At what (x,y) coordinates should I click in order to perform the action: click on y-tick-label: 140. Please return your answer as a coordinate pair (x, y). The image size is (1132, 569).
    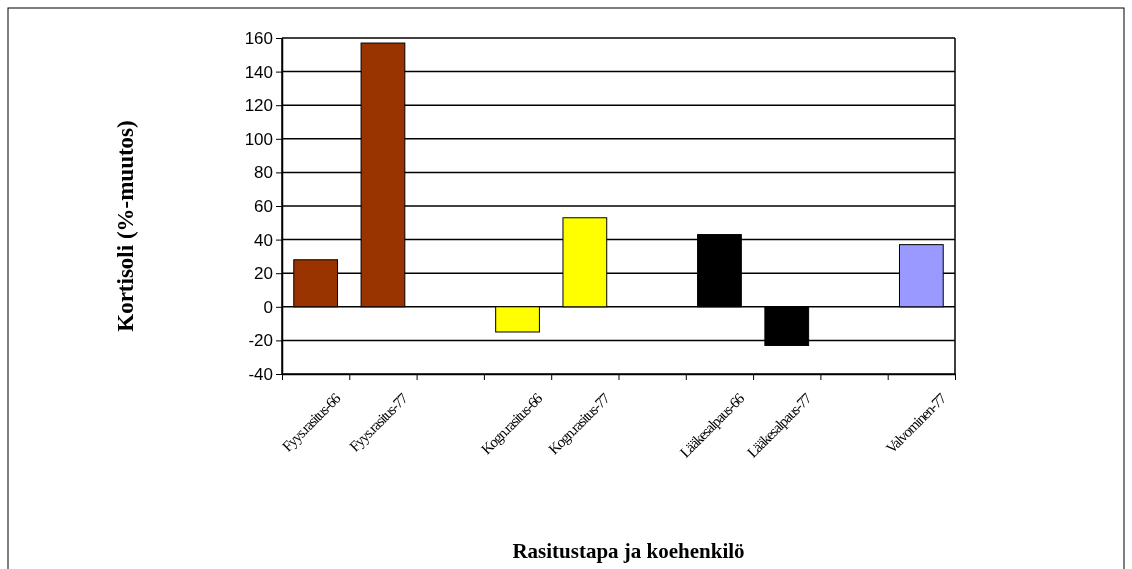
    Looking at the image, I should click on (258, 72).